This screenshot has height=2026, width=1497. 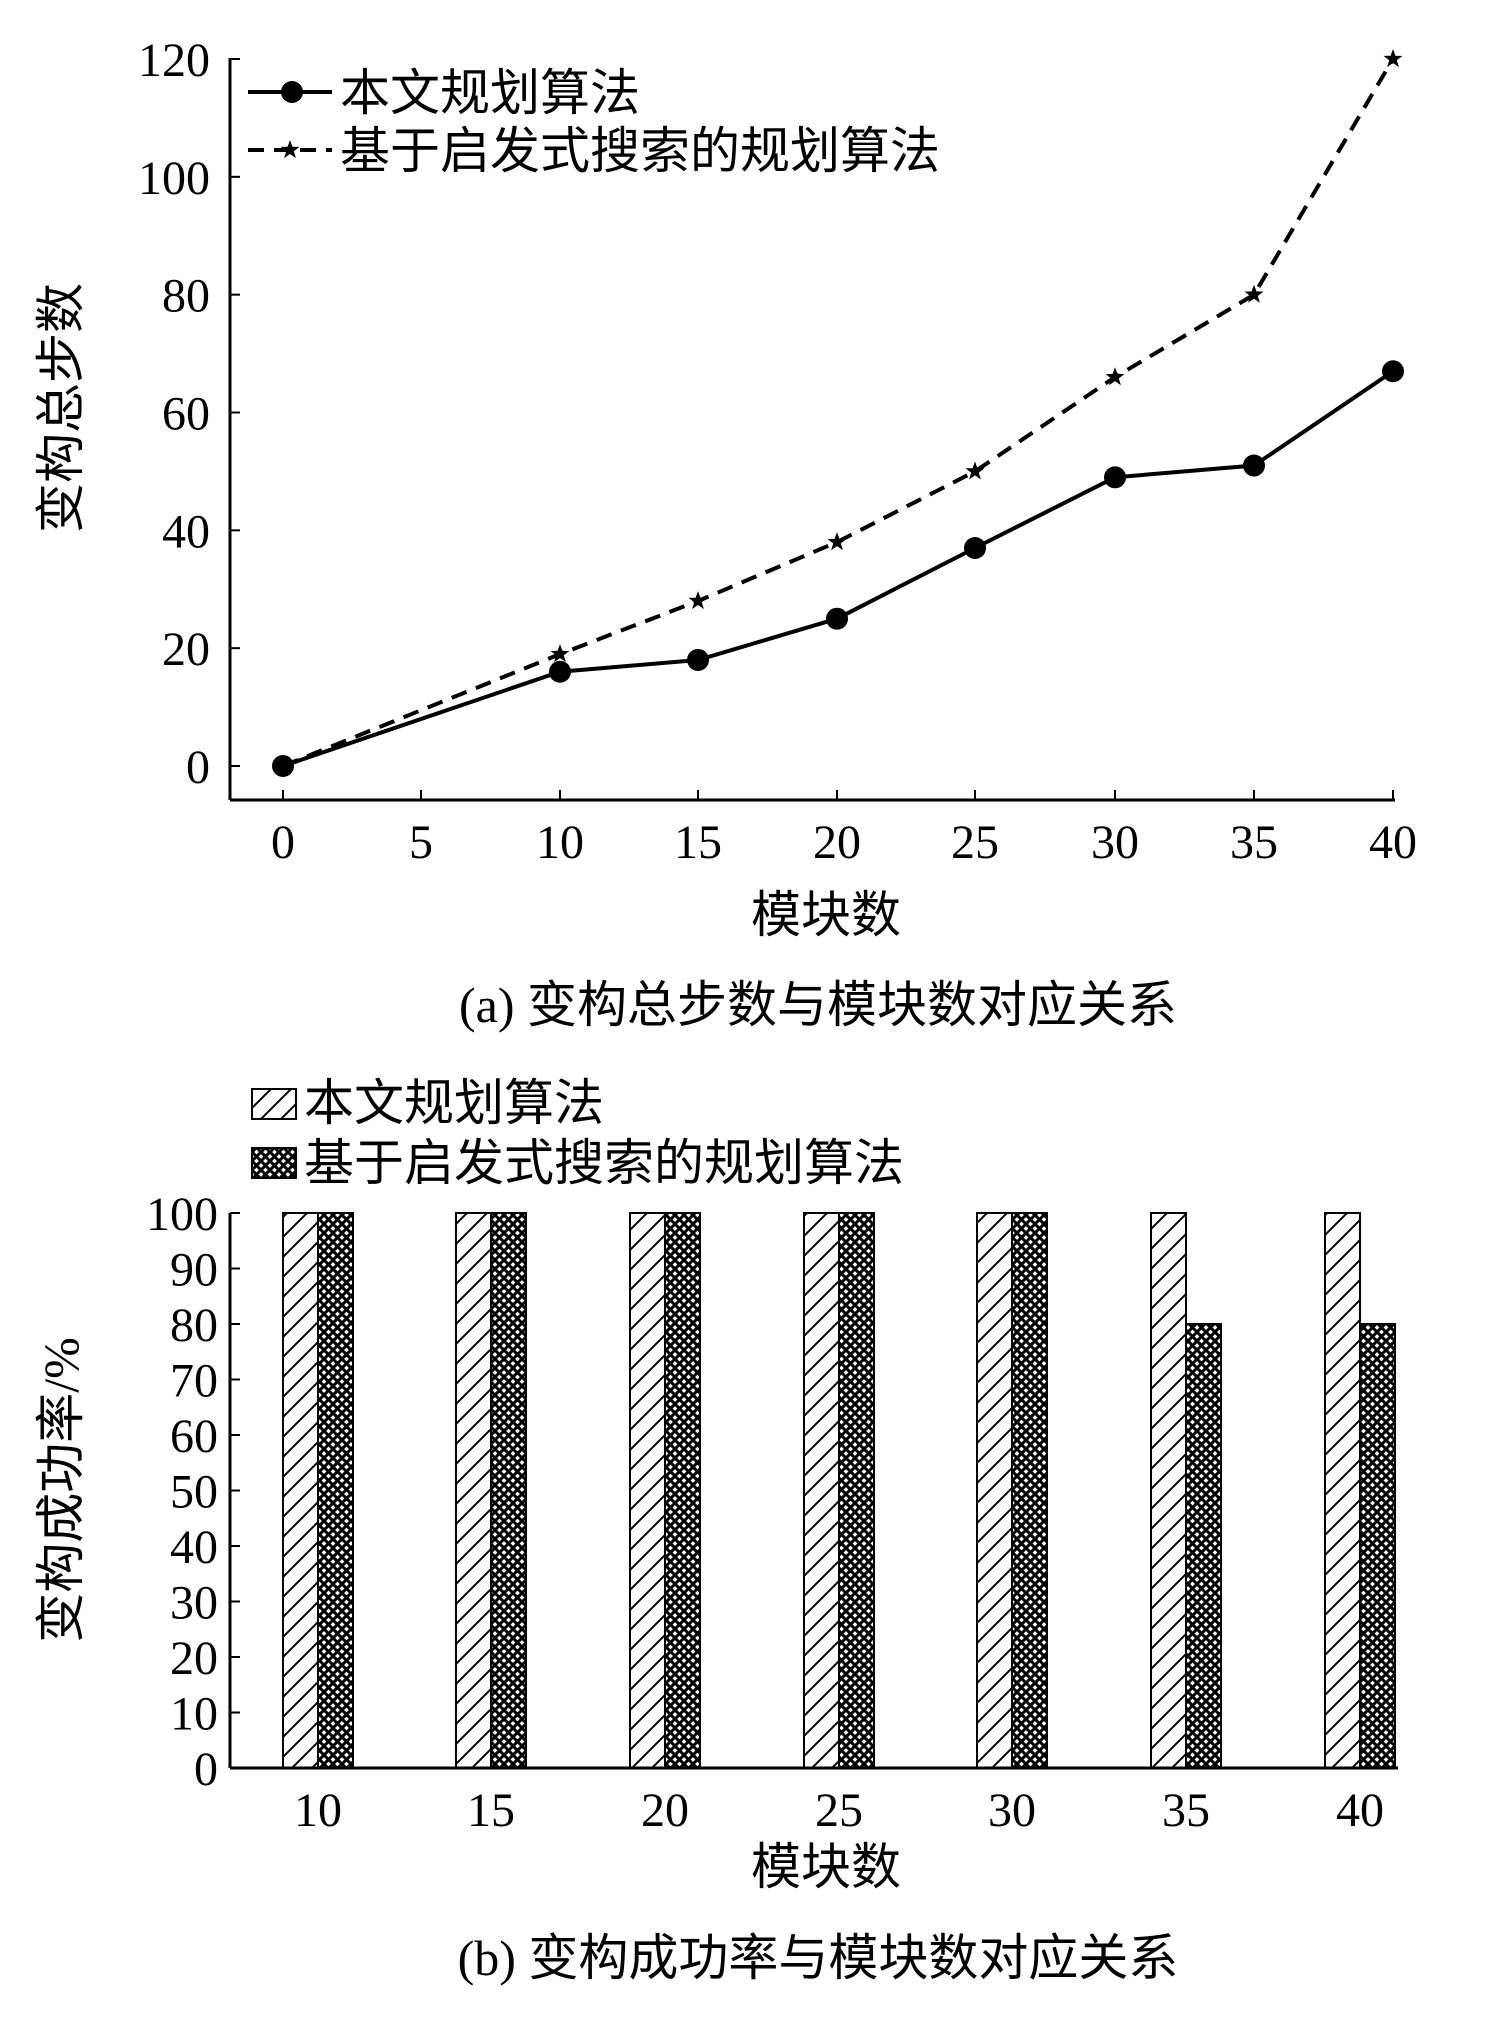 What do you see at coordinates (194, 1603) in the screenshot?
I see `y-tick-label: 30` at bounding box center [194, 1603].